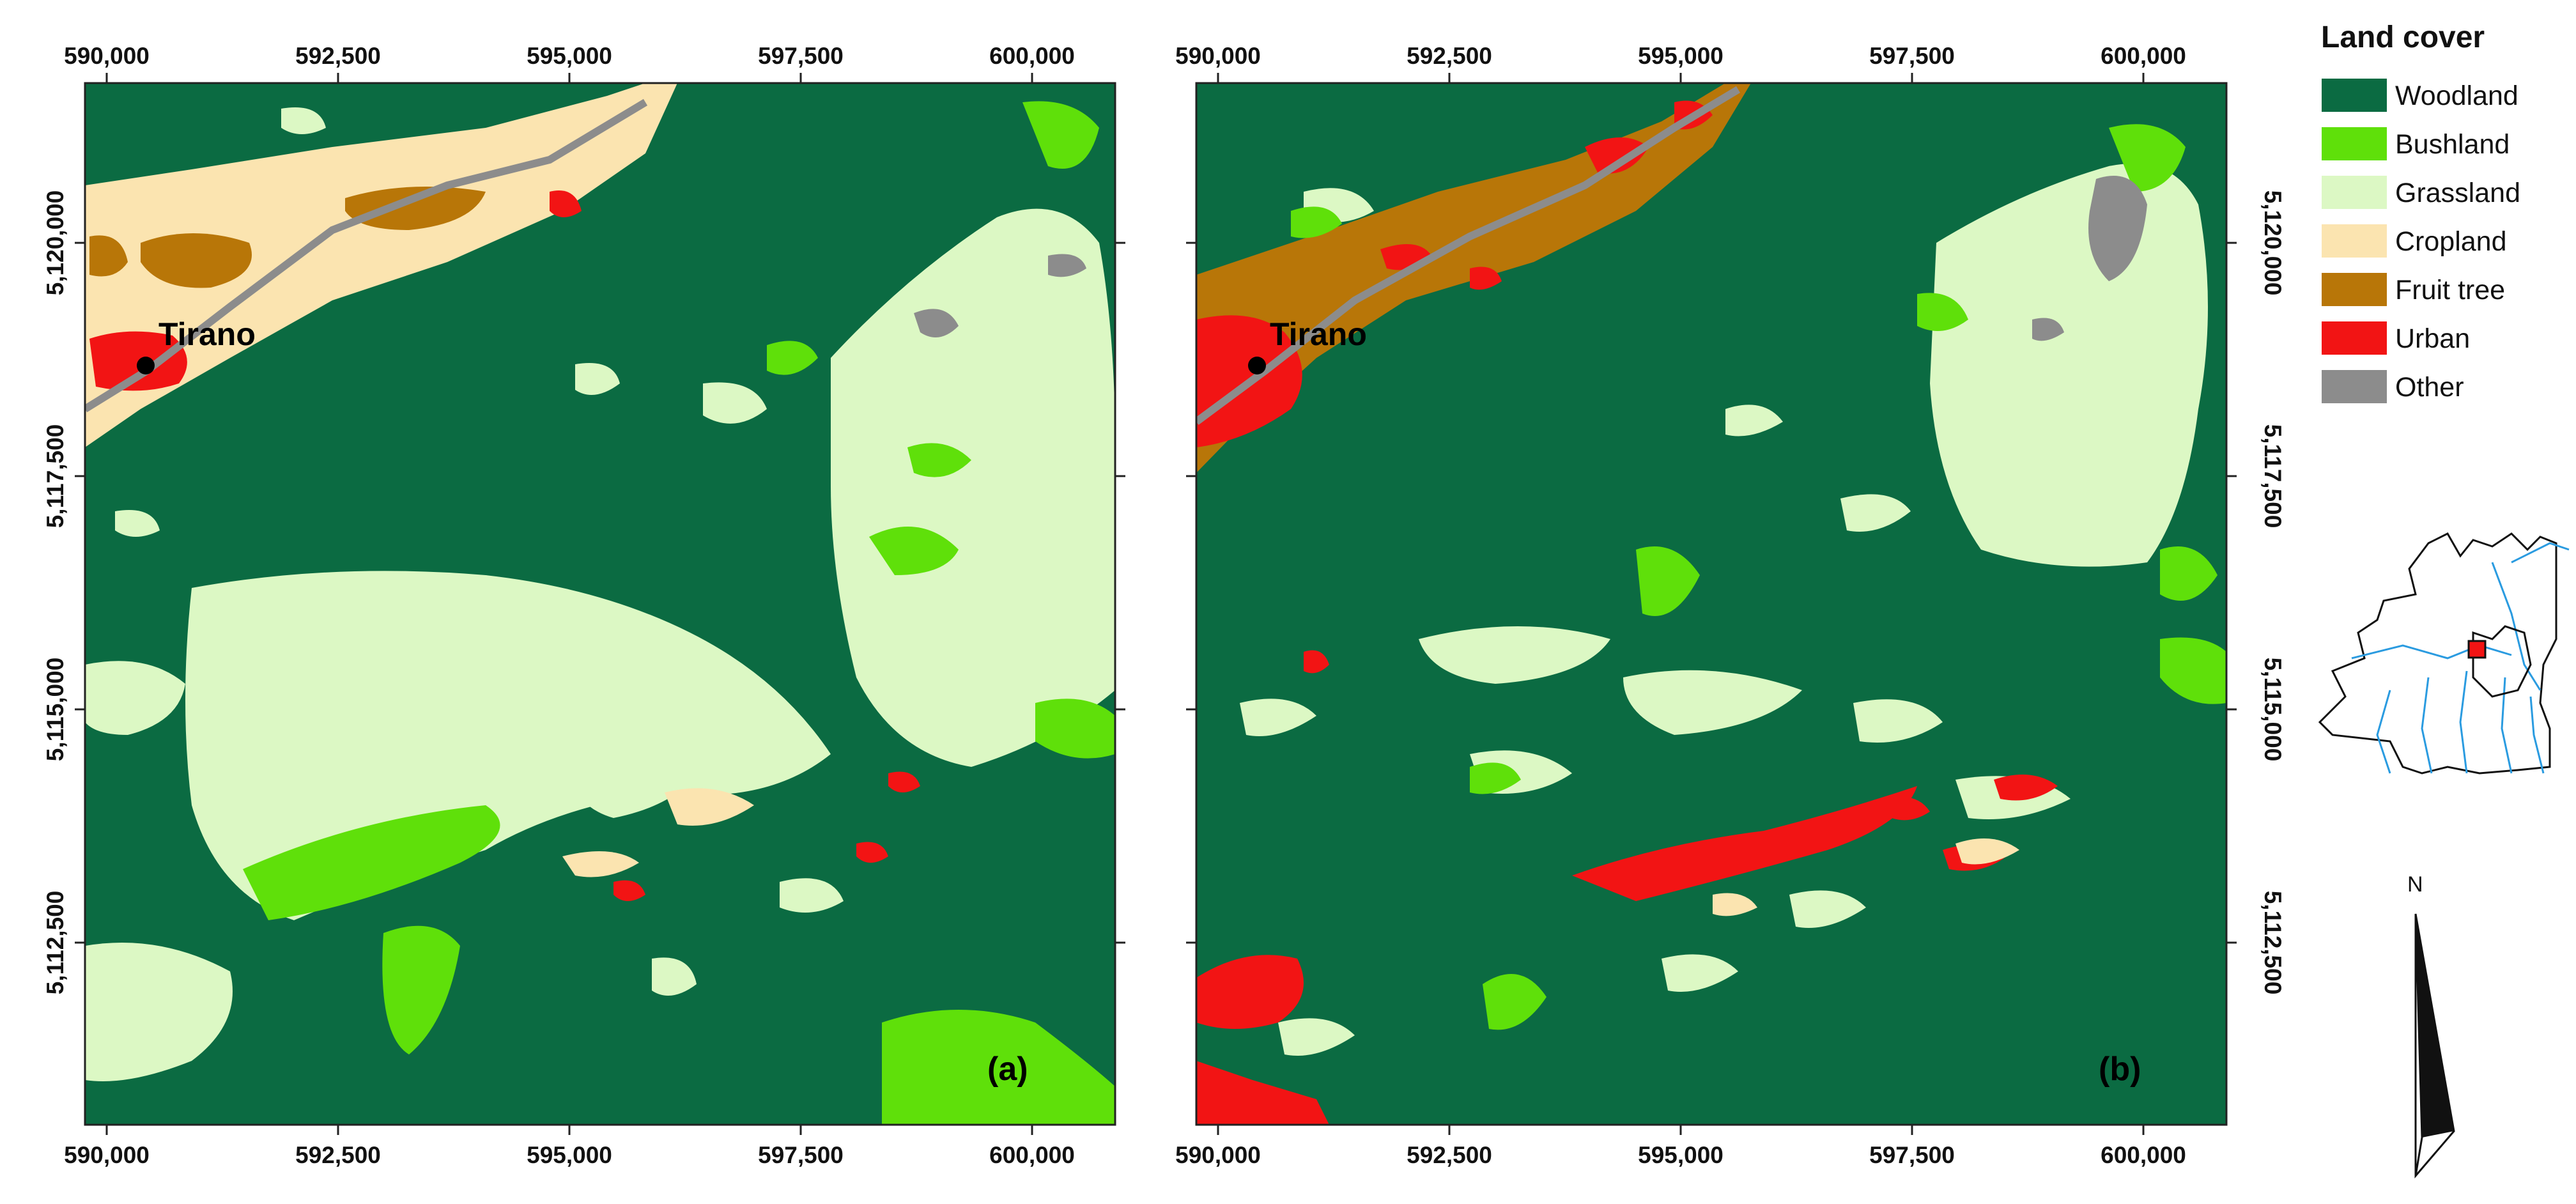 The image size is (2576, 1204). I want to click on y-tick-label-right: 5,112,500, so click(2273, 943).